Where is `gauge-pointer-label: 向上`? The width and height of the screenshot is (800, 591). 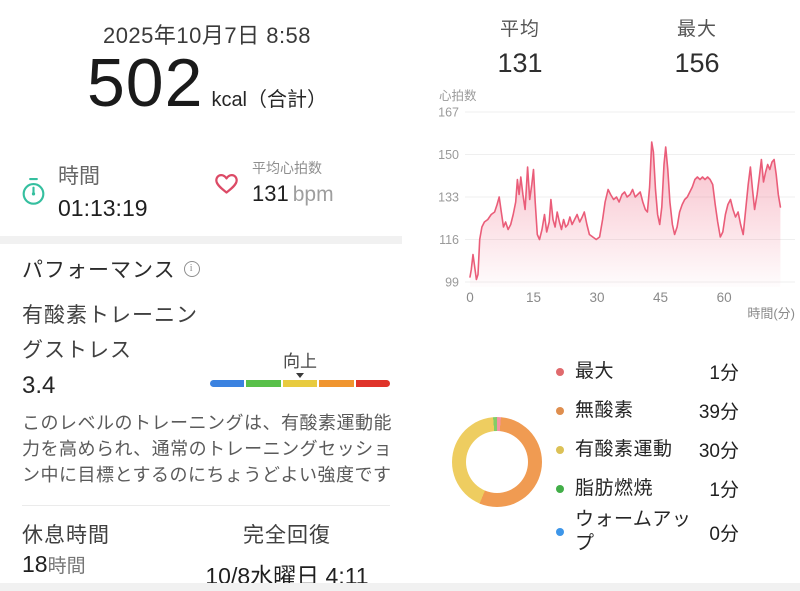
gauge-pointer-label: 向上 is located at coordinates (300, 361).